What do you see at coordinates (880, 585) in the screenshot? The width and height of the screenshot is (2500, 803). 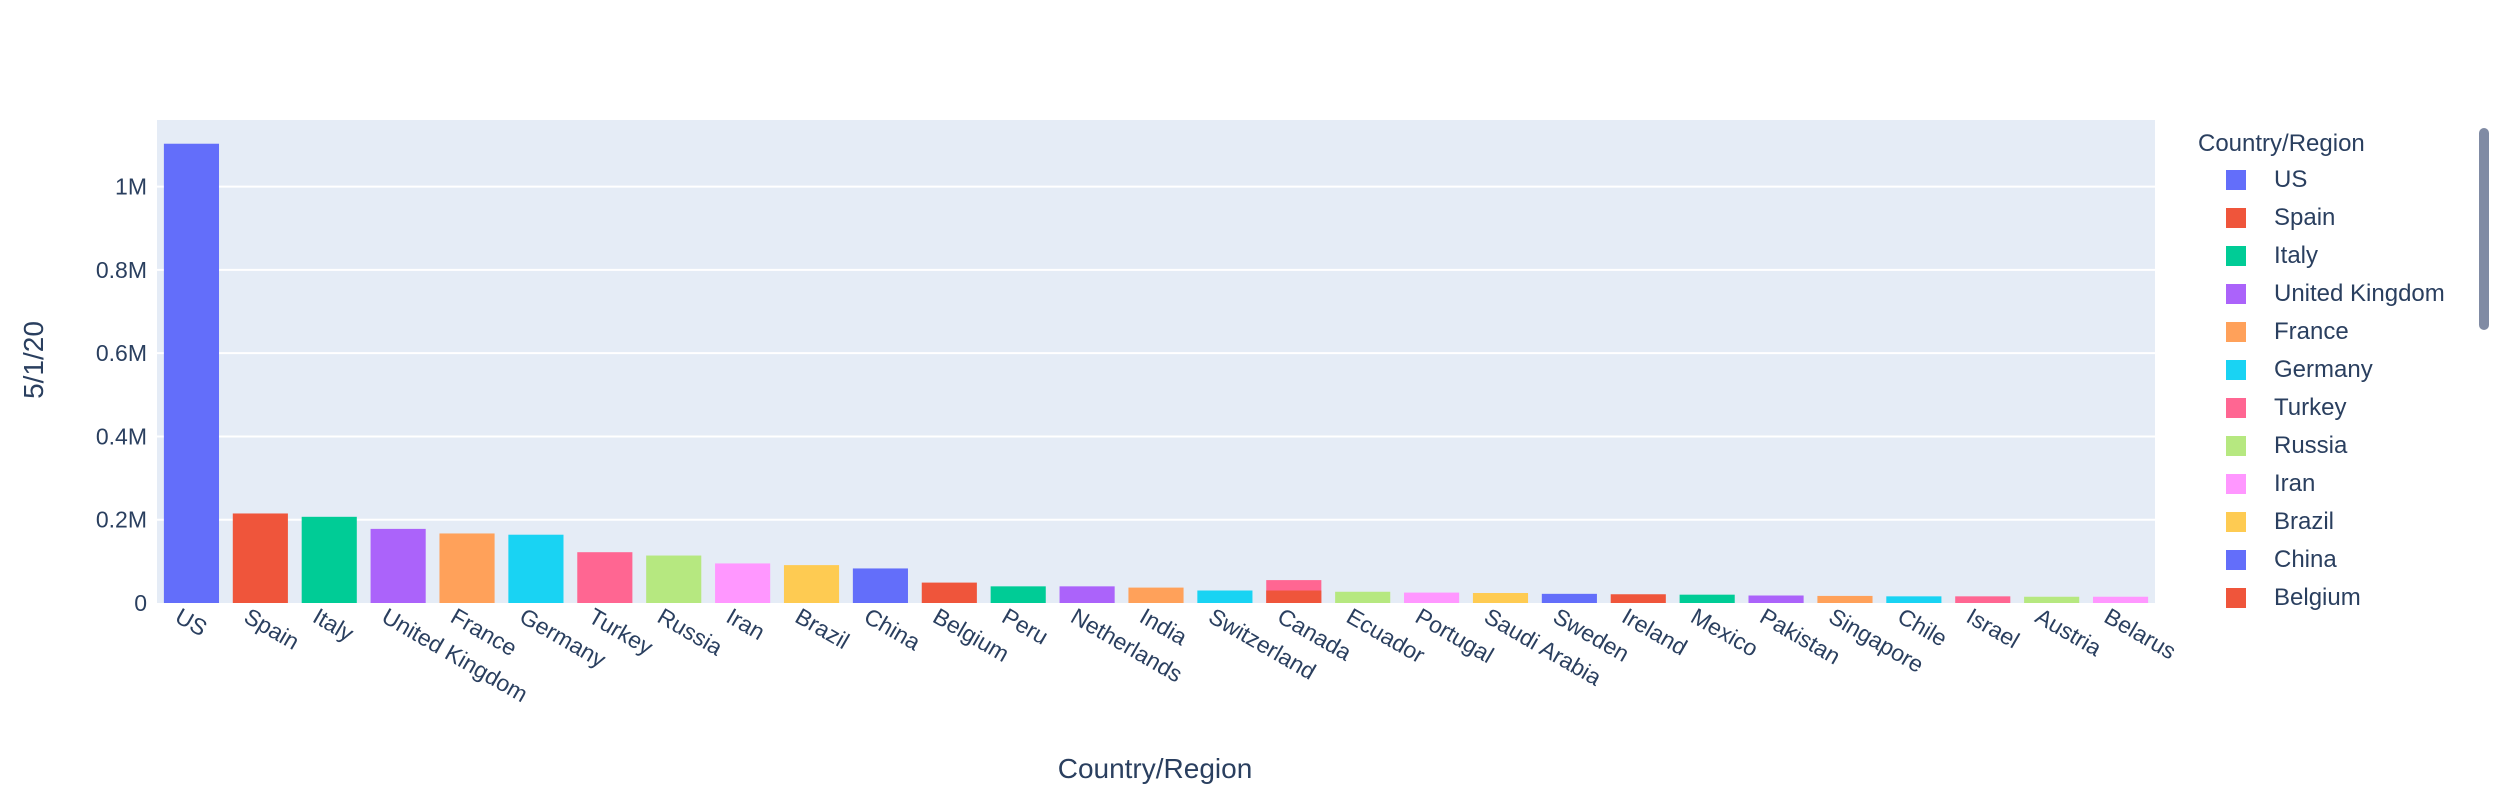 I see `bar-china` at bounding box center [880, 585].